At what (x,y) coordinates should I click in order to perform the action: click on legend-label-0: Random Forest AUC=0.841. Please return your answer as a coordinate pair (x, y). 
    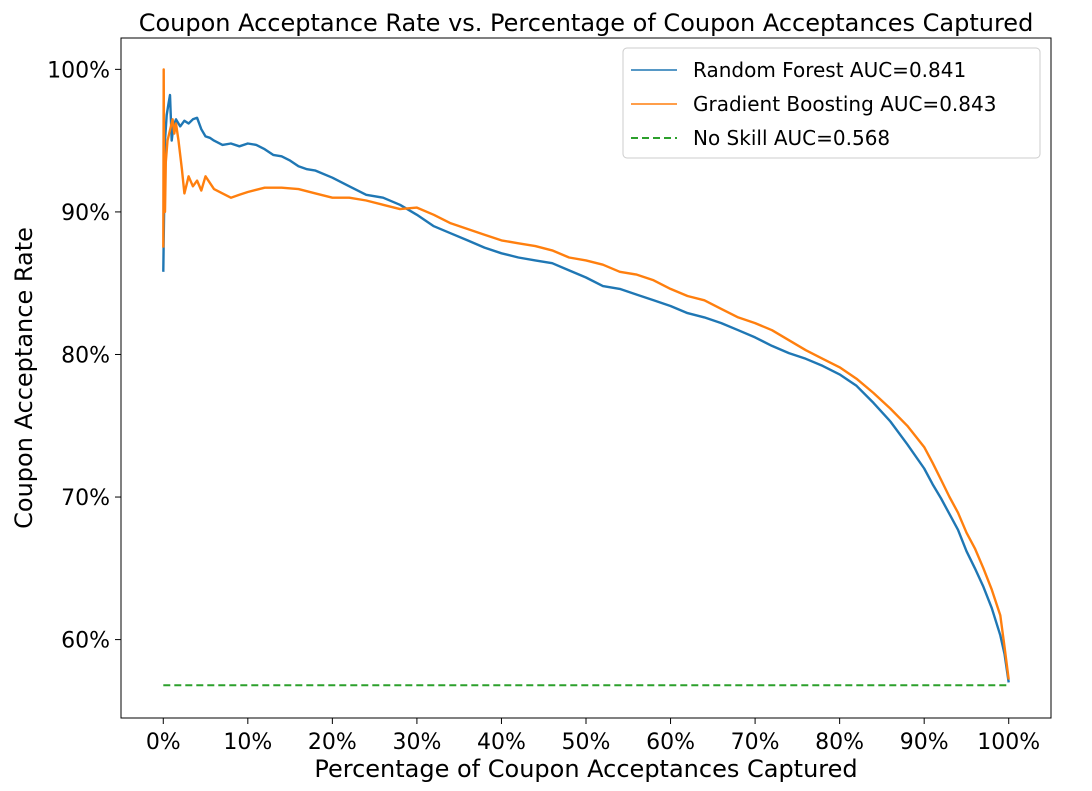
    Looking at the image, I should click on (829, 70).